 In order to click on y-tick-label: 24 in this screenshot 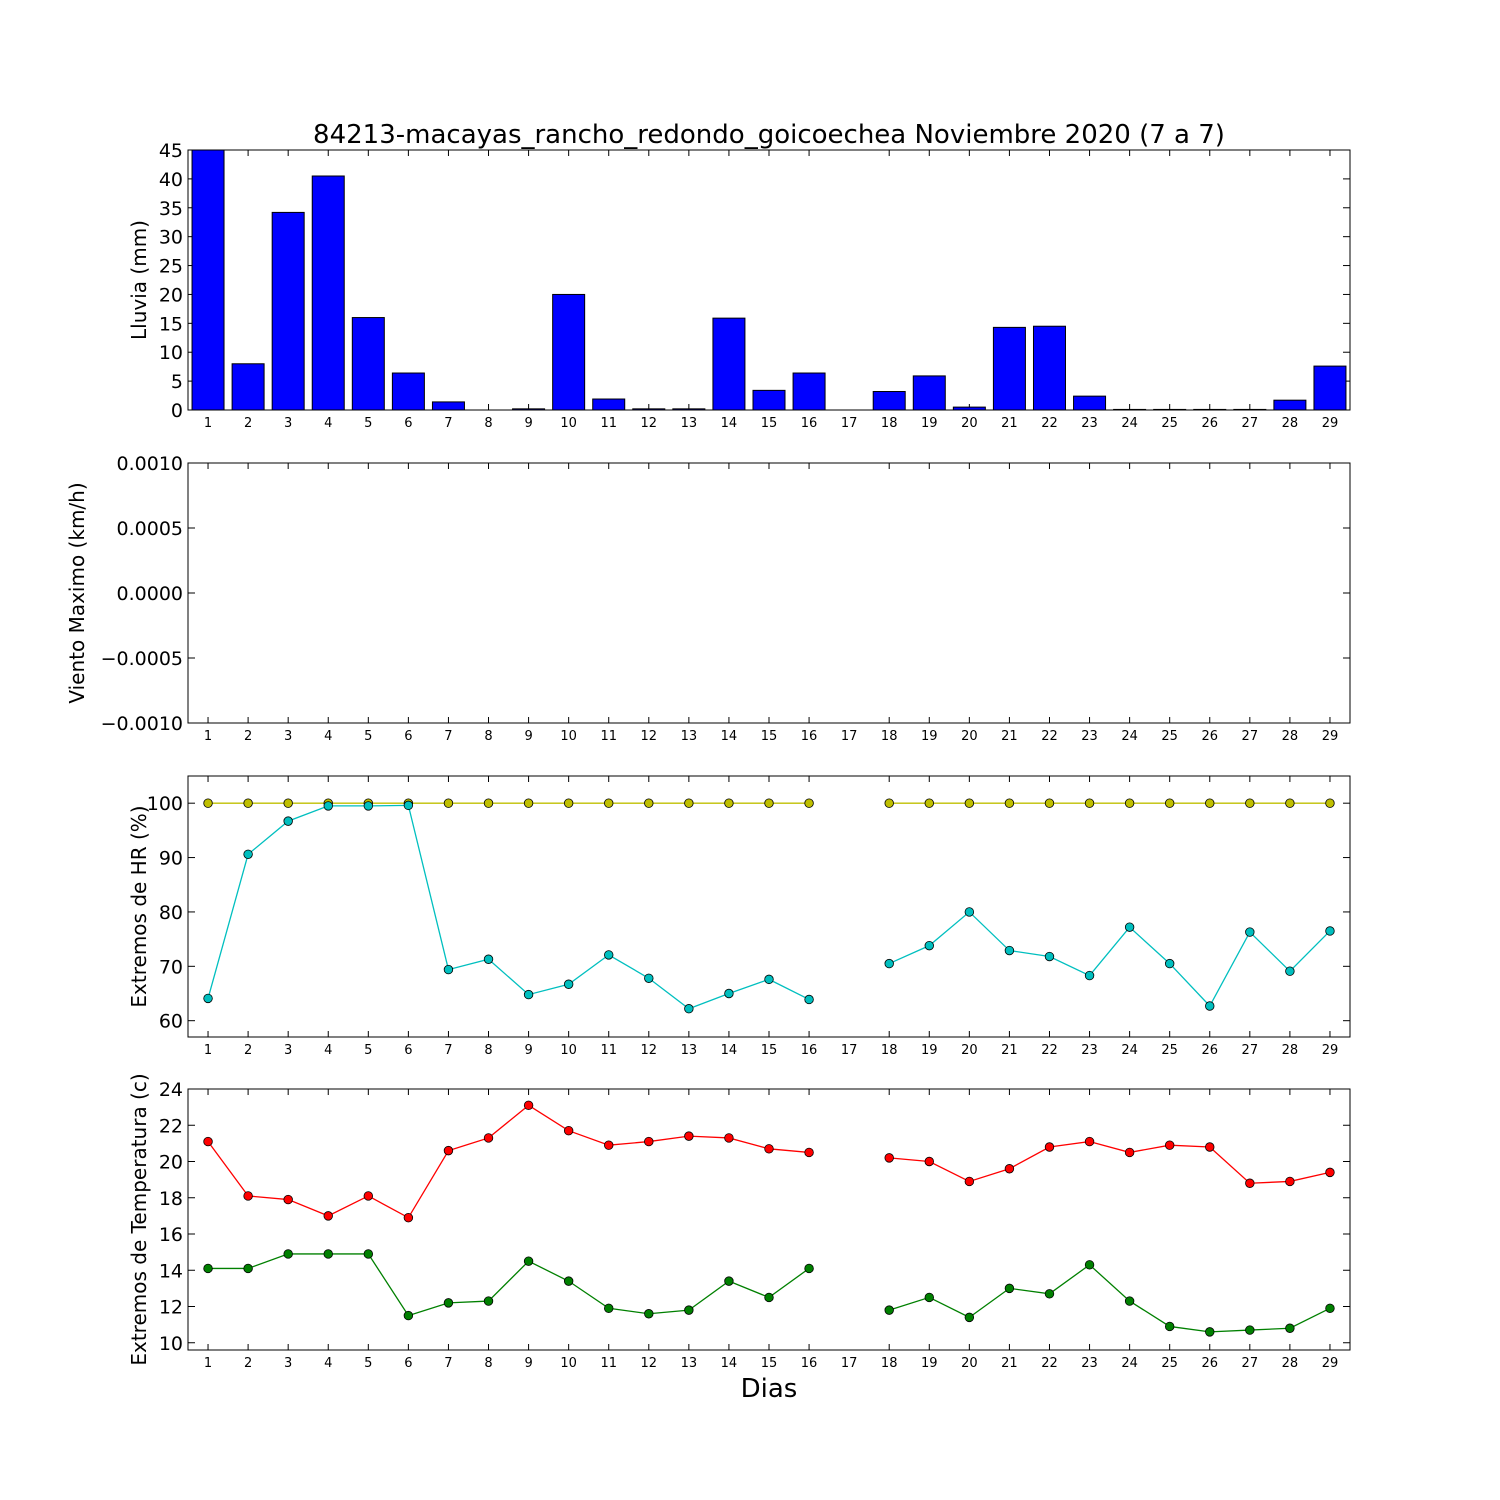, I will do `click(171, 1090)`.